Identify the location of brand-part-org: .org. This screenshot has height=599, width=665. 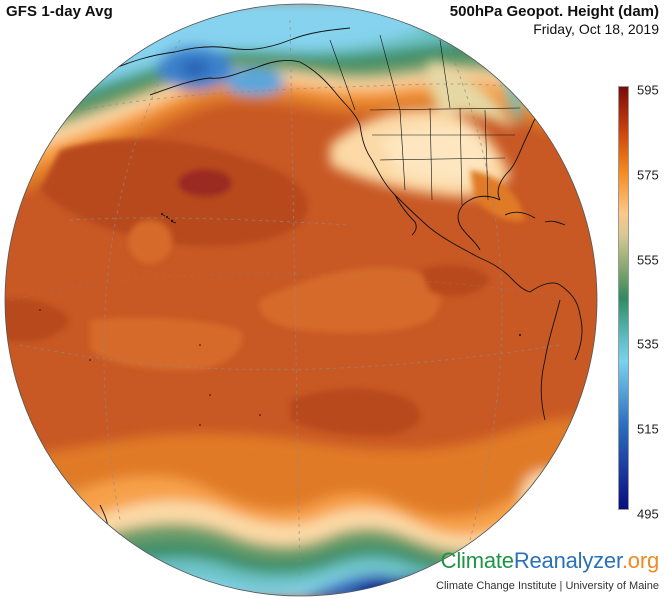
(640, 560).